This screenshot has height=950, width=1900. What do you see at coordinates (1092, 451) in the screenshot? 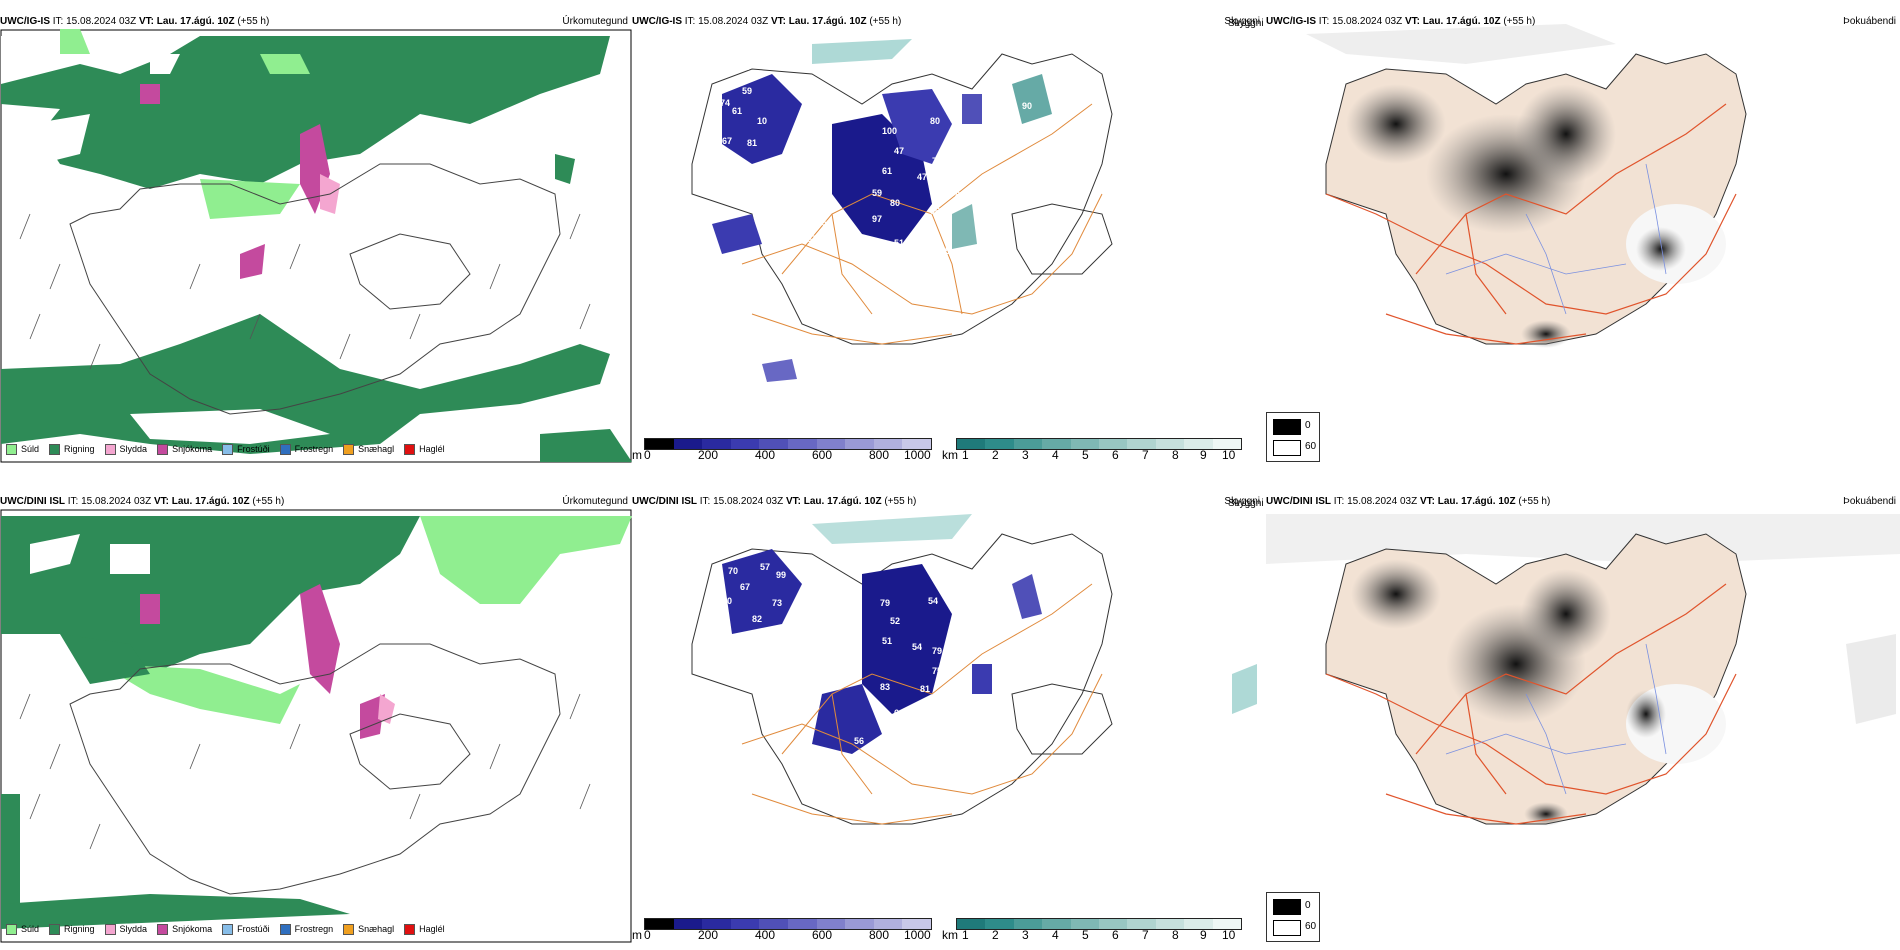
I see `visibility-colorbar-top: km 1 2 3 4 5 6 7 8 9 10` at bounding box center [1092, 451].